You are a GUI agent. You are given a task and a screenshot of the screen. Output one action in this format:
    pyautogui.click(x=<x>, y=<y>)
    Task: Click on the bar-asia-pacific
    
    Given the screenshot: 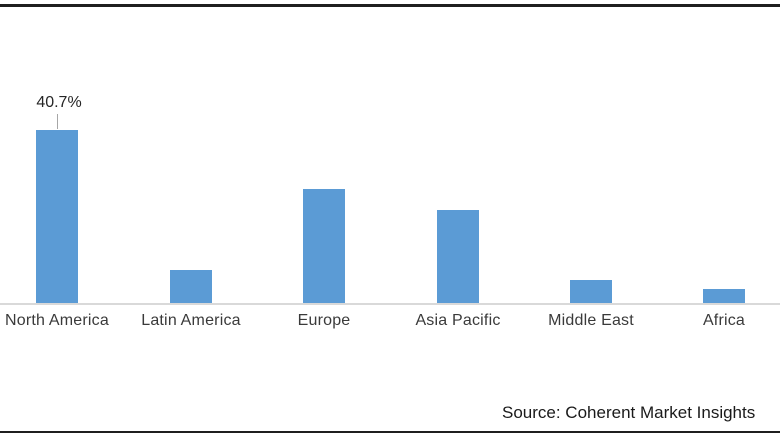 What is the action you would take?
    pyautogui.click(x=458, y=256)
    